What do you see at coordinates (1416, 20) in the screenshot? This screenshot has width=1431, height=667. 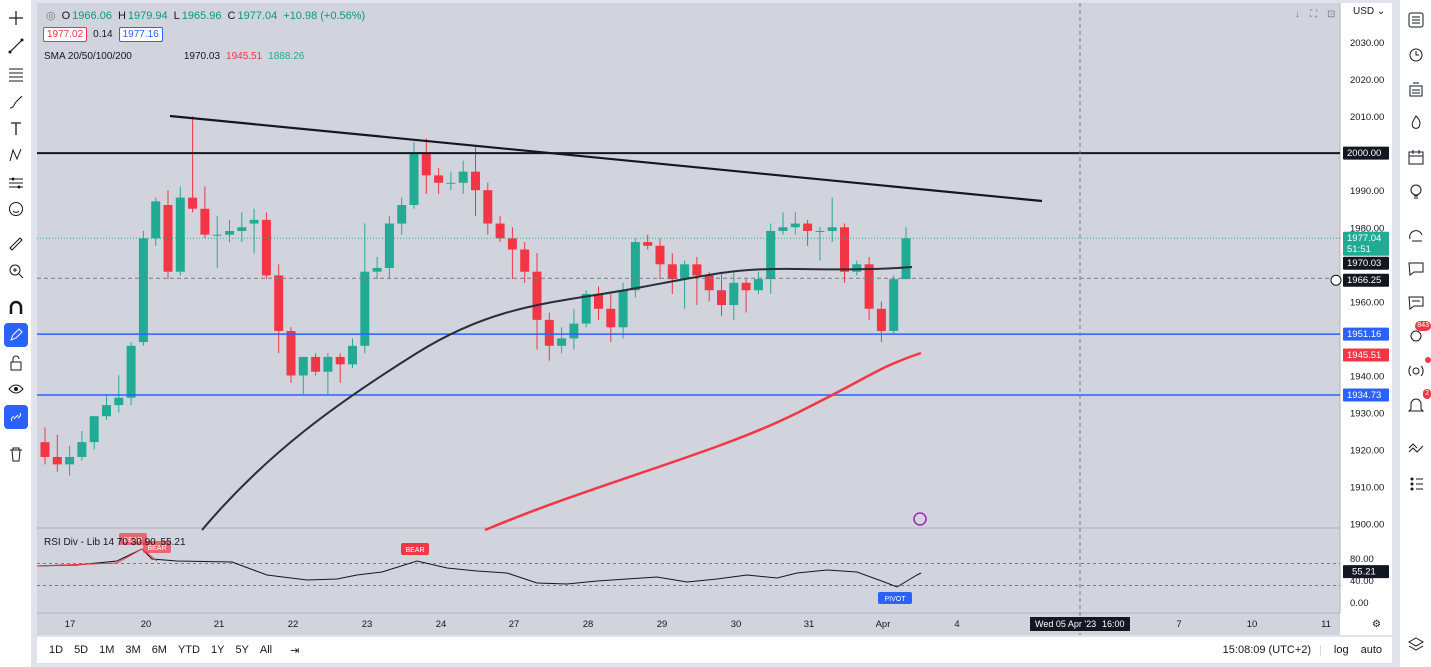 I see `watchlist-icon` at bounding box center [1416, 20].